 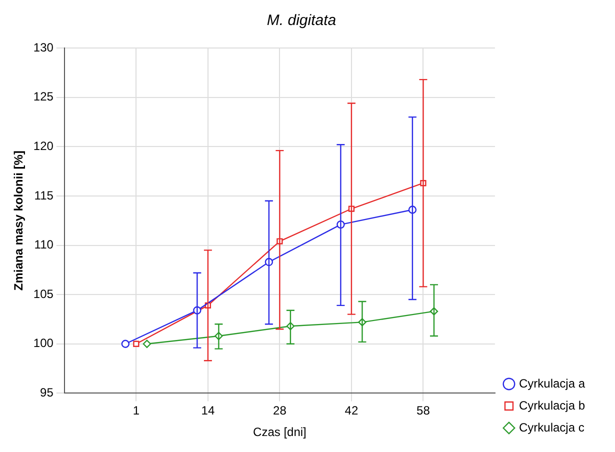 I want to click on y-tick-label: 130, so click(x=43, y=47).